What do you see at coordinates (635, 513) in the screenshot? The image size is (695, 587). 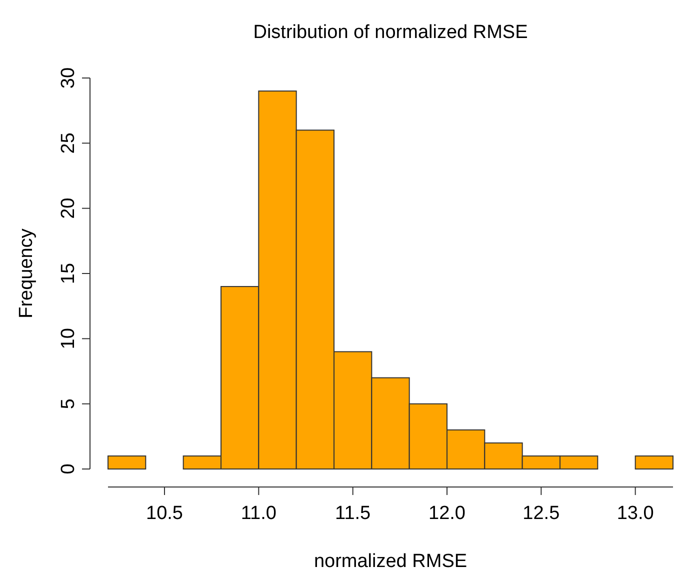 I see `x-tick-label: 13.0` at bounding box center [635, 513].